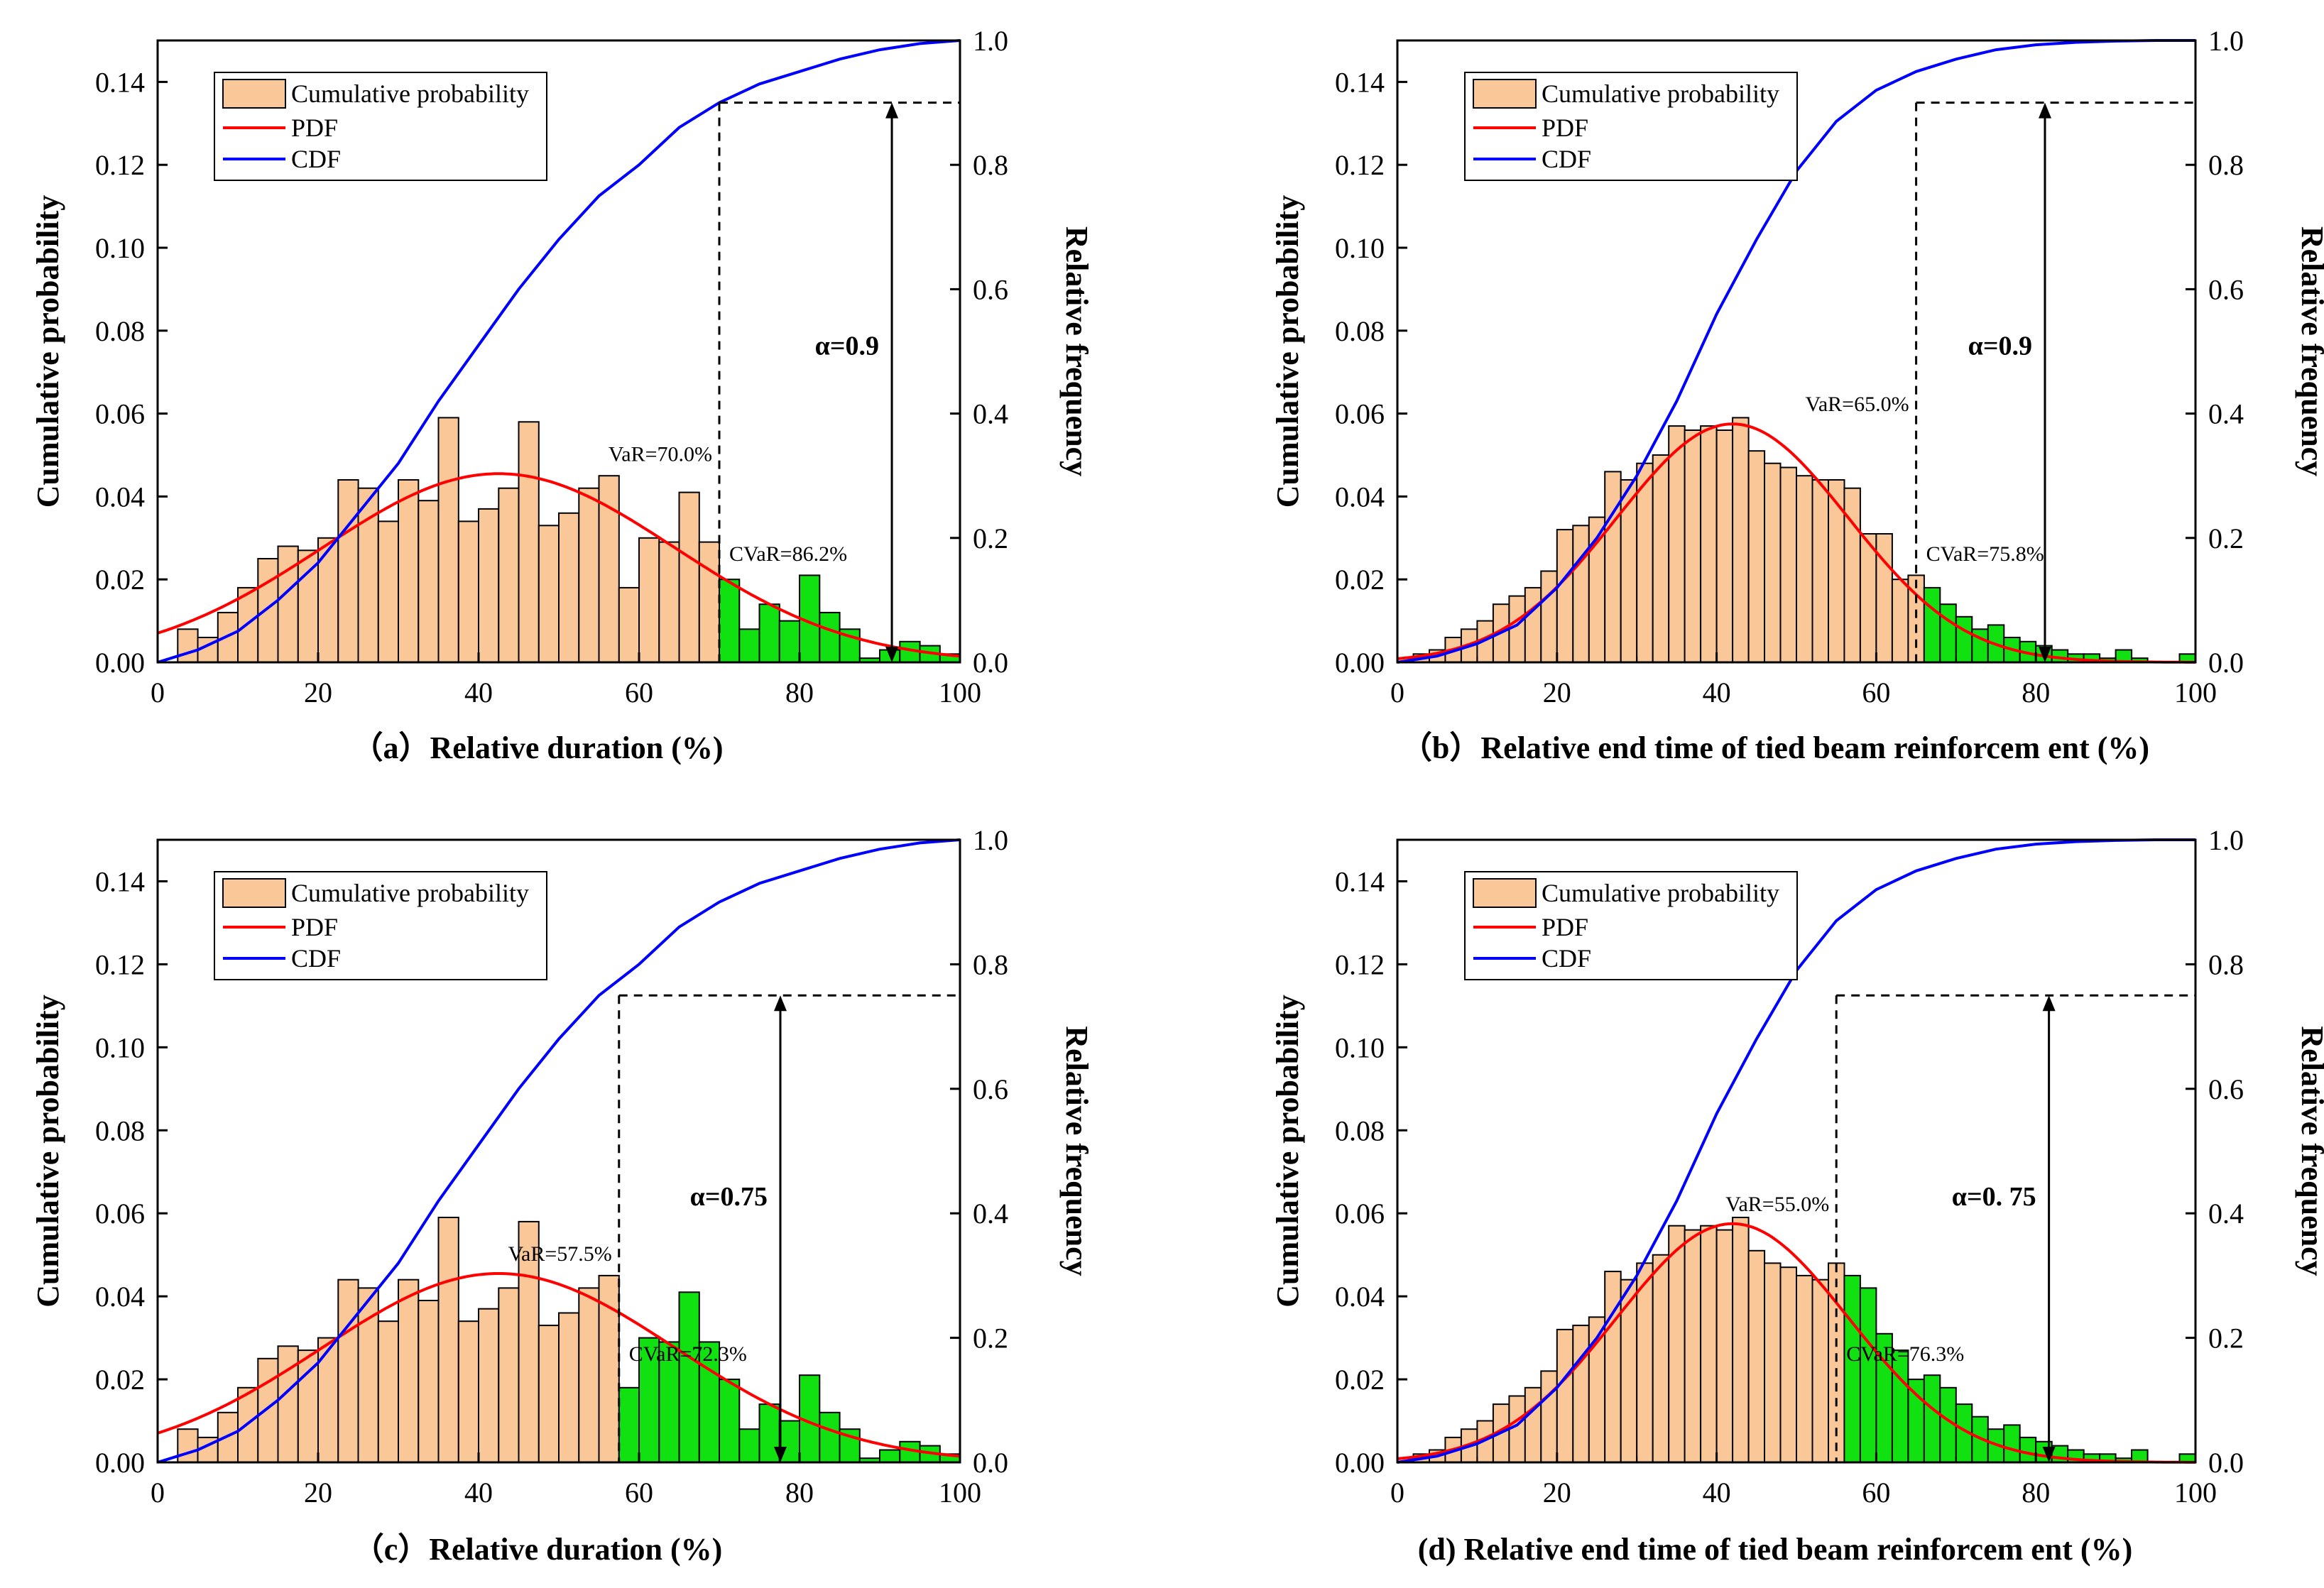 The height and width of the screenshot is (1588, 2324). I want to click on cdf-curve, so click(559, 352).